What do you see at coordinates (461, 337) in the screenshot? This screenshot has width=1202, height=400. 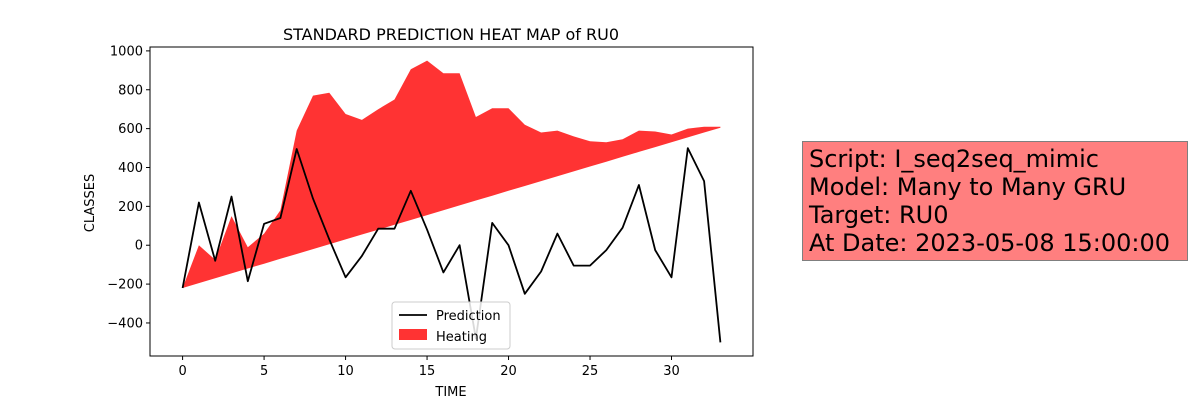 I see `legend-heating-label: Heating` at bounding box center [461, 337].